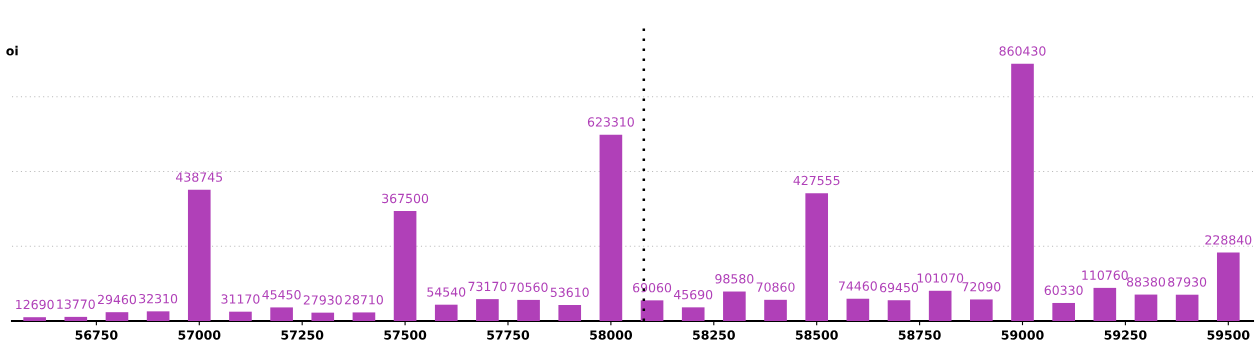 The width and height of the screenshot is (1255, 341). I want to click on data-label: 367500, so click(405, 198).